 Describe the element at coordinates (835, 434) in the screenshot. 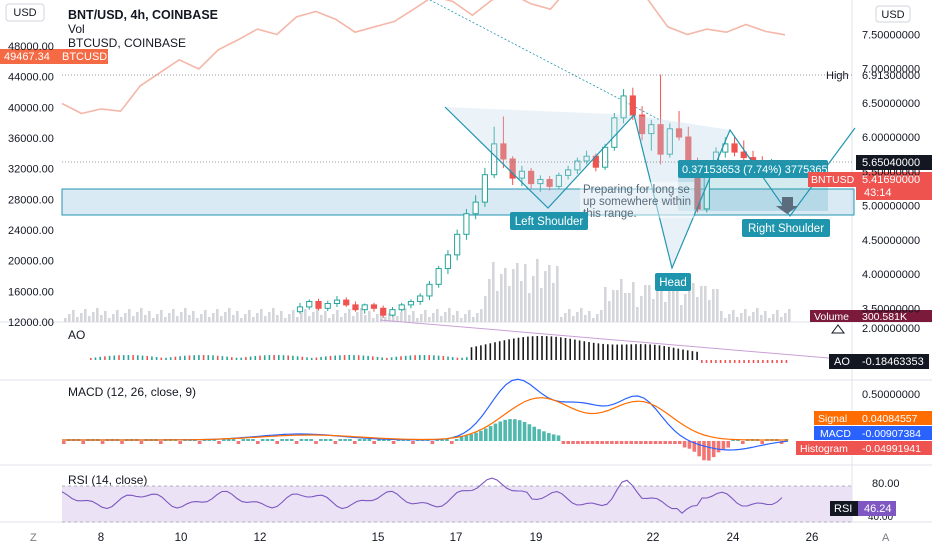

I see `macd-badge-label: MACD` at that location.